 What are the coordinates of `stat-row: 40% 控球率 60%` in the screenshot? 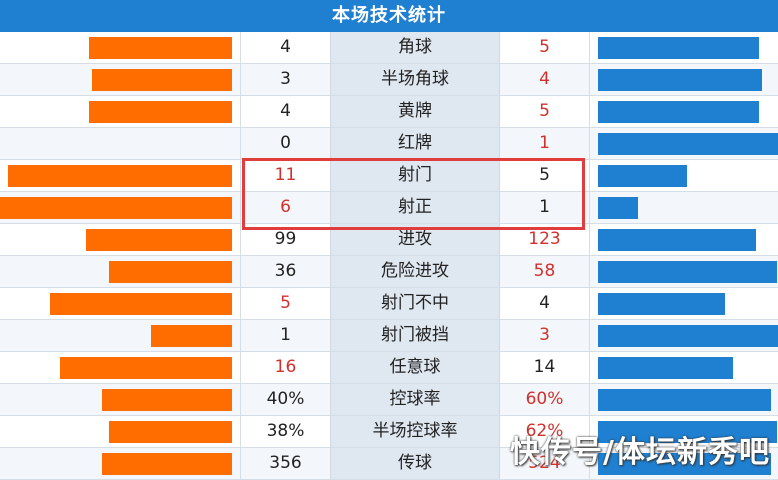 It's located at (389, 400).